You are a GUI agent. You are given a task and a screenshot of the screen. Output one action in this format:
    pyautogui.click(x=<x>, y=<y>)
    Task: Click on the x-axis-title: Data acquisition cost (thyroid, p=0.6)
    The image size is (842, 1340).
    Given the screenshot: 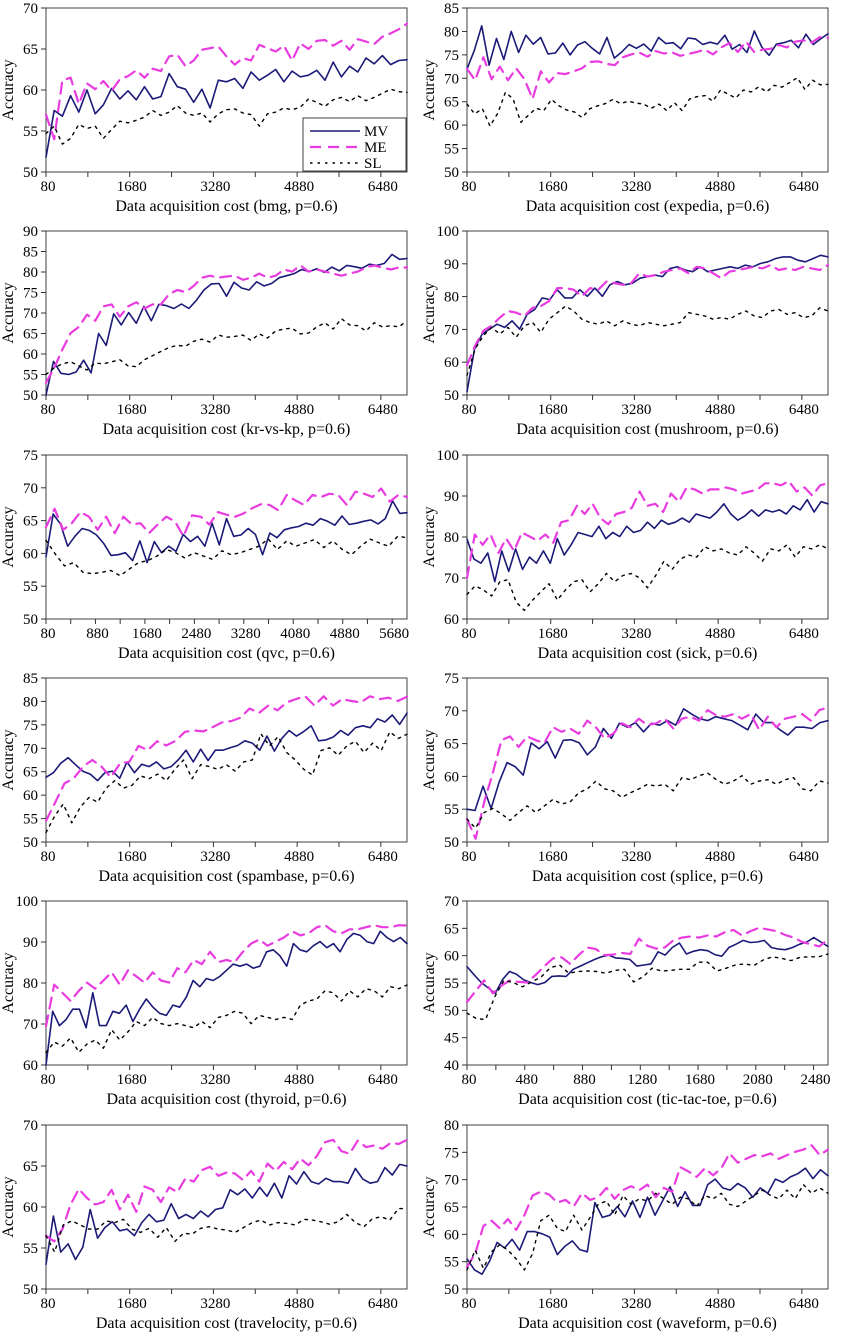 What is the action you would take?
    pyautogui.click(x=226, y=1099)
    